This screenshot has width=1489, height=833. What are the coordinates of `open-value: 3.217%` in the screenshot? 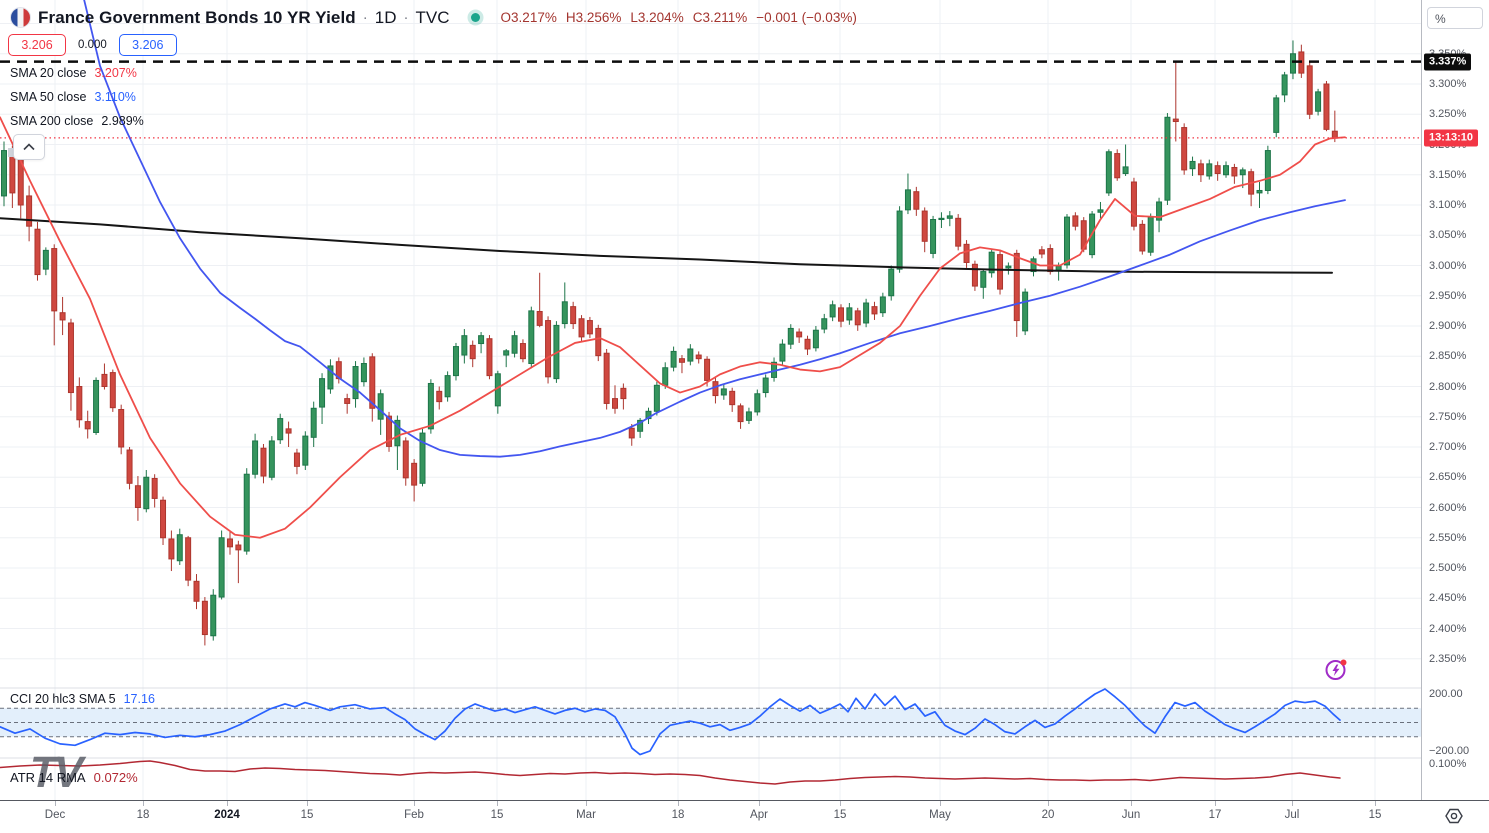 It's located at (534, 17).